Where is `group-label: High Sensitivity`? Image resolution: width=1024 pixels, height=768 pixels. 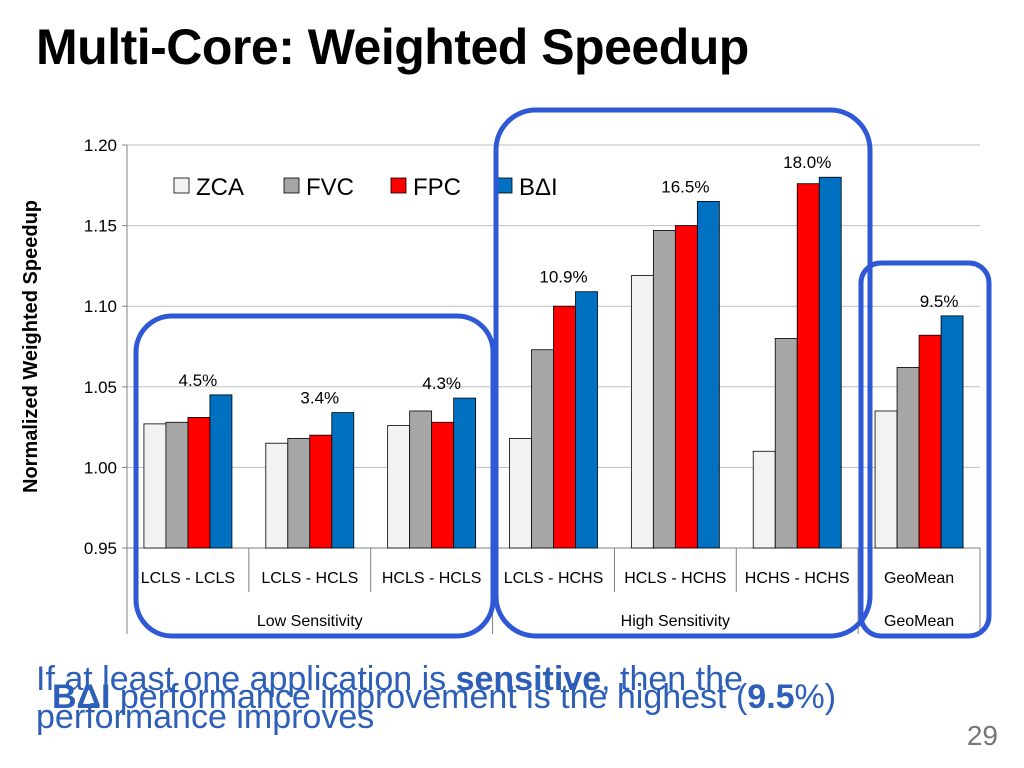 group-label: High Sensitivity is located at coordinates (675, 621).